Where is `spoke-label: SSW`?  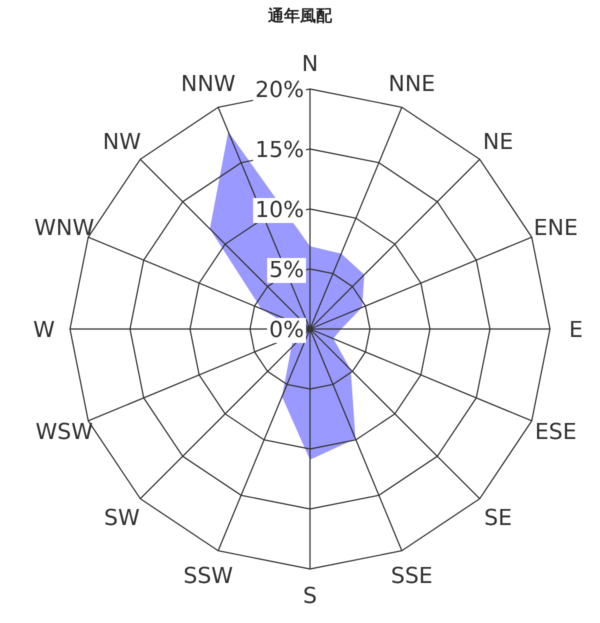 spoke-label: SSW is located at coordinates (208, 576).